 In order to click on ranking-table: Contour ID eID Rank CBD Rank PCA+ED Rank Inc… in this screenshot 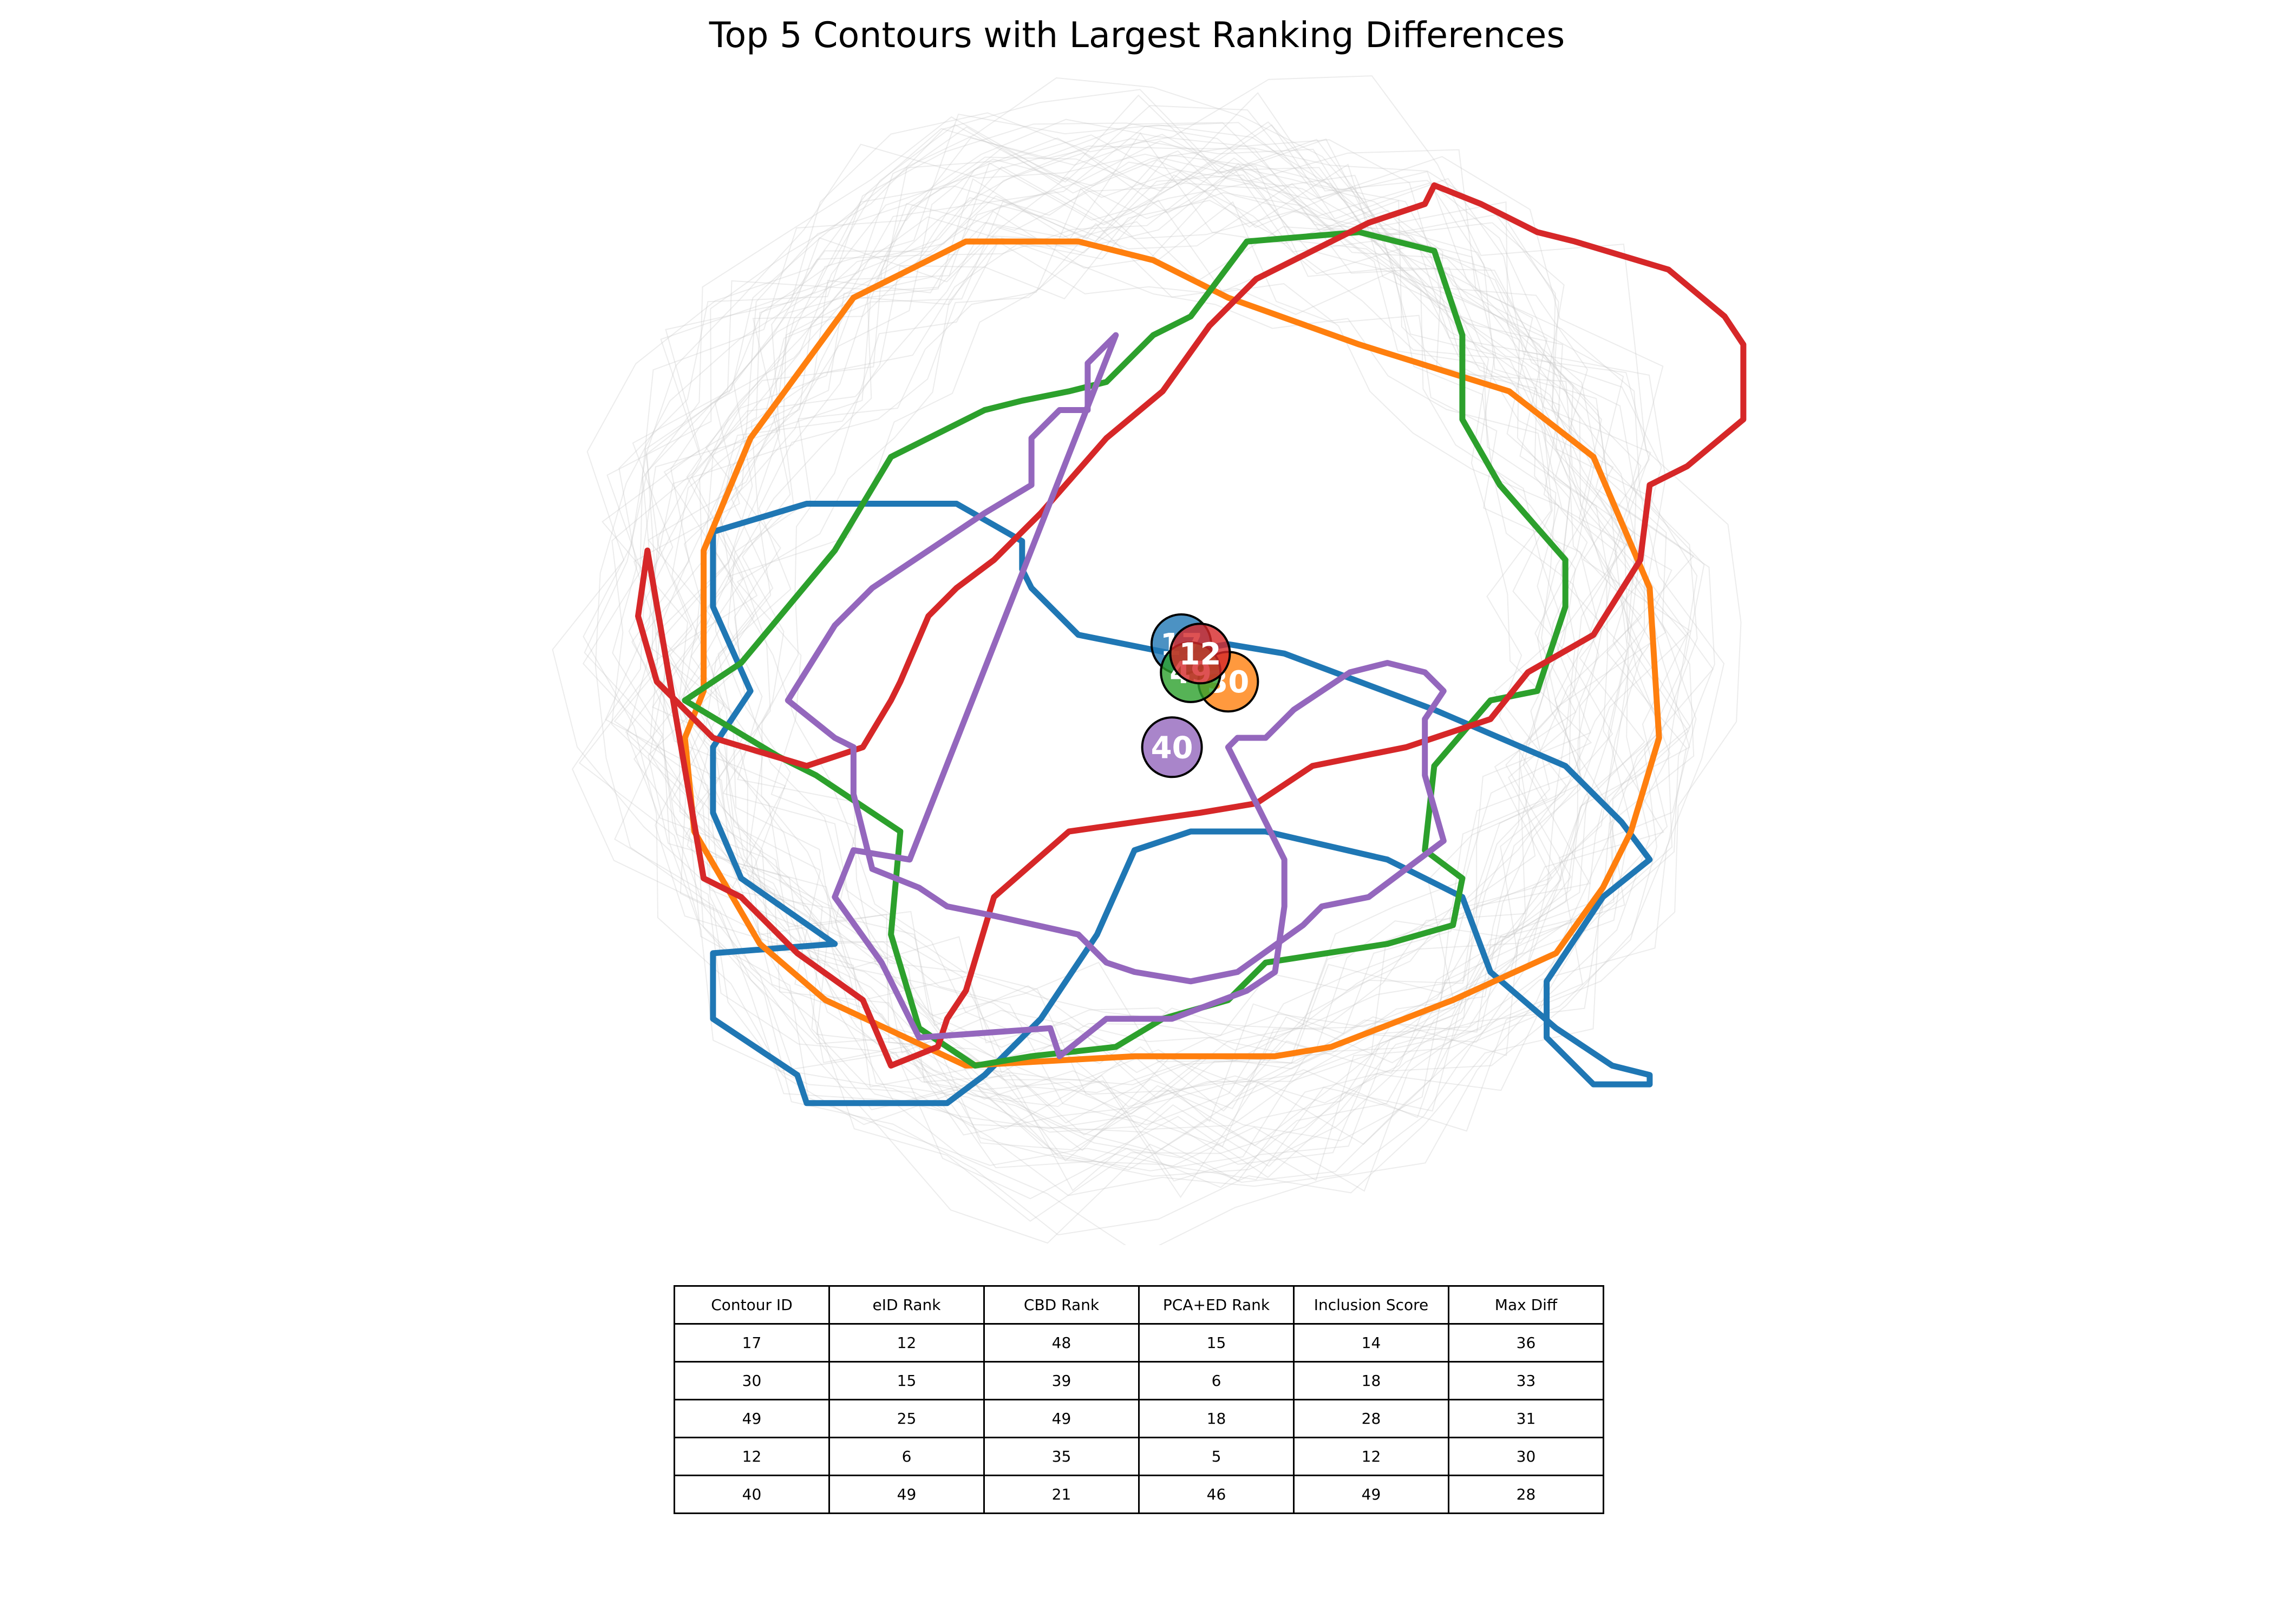, I will do `click(1139, 1399)`.